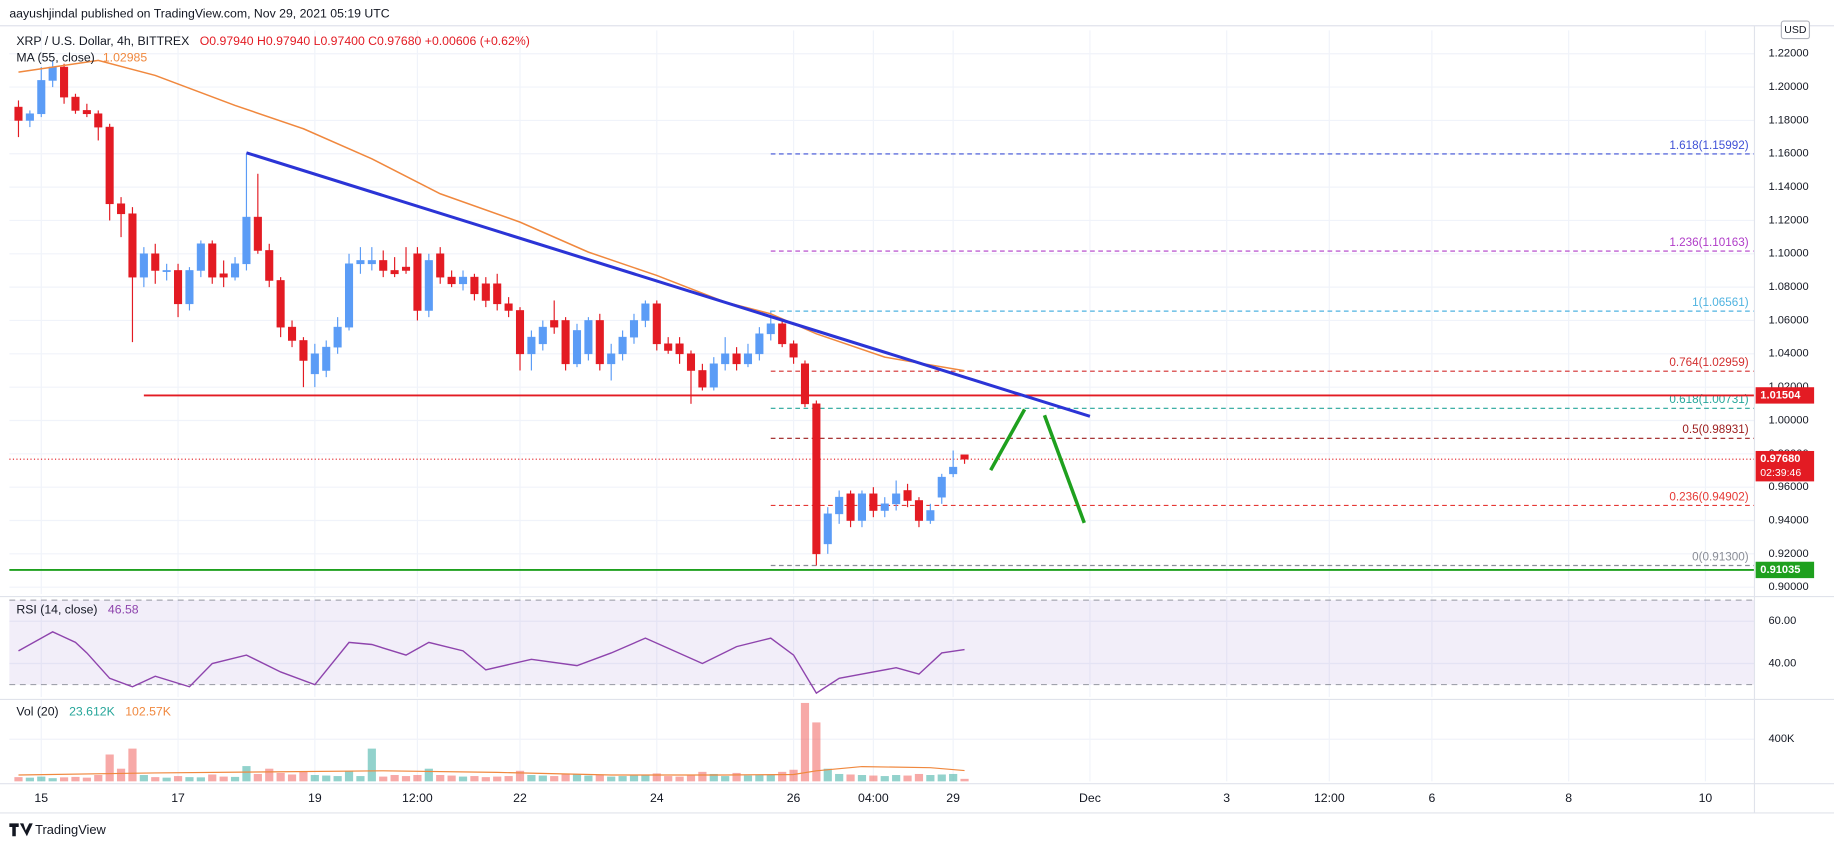  What do you see at coordinates (1789, 354) in the screenshot?
I see `y-tick-label: 1.04000` at bounding box center [1789, 354].